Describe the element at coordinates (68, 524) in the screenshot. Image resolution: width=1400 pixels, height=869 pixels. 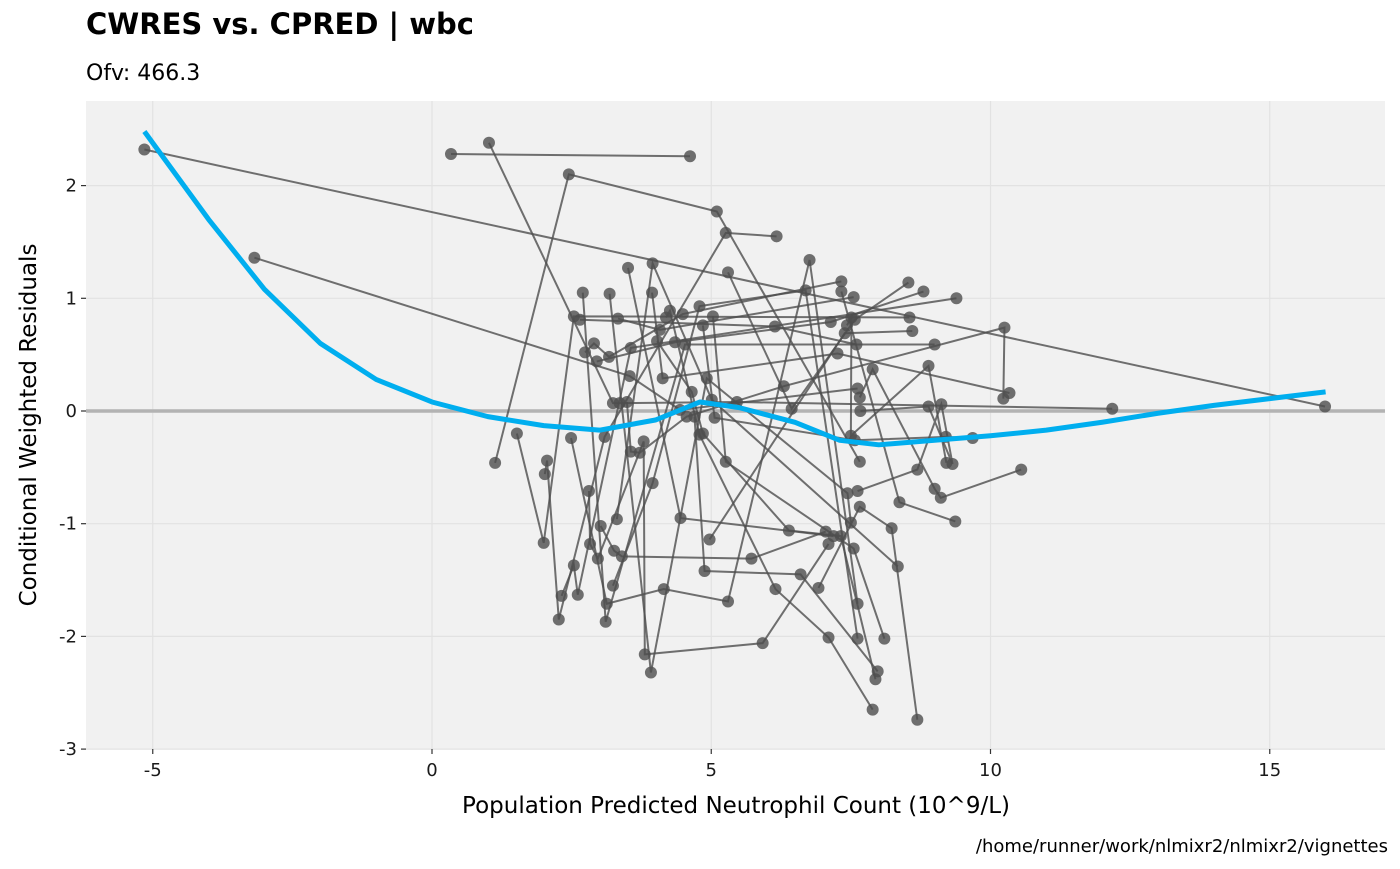
I see `y-tick-label: -1` at that location.